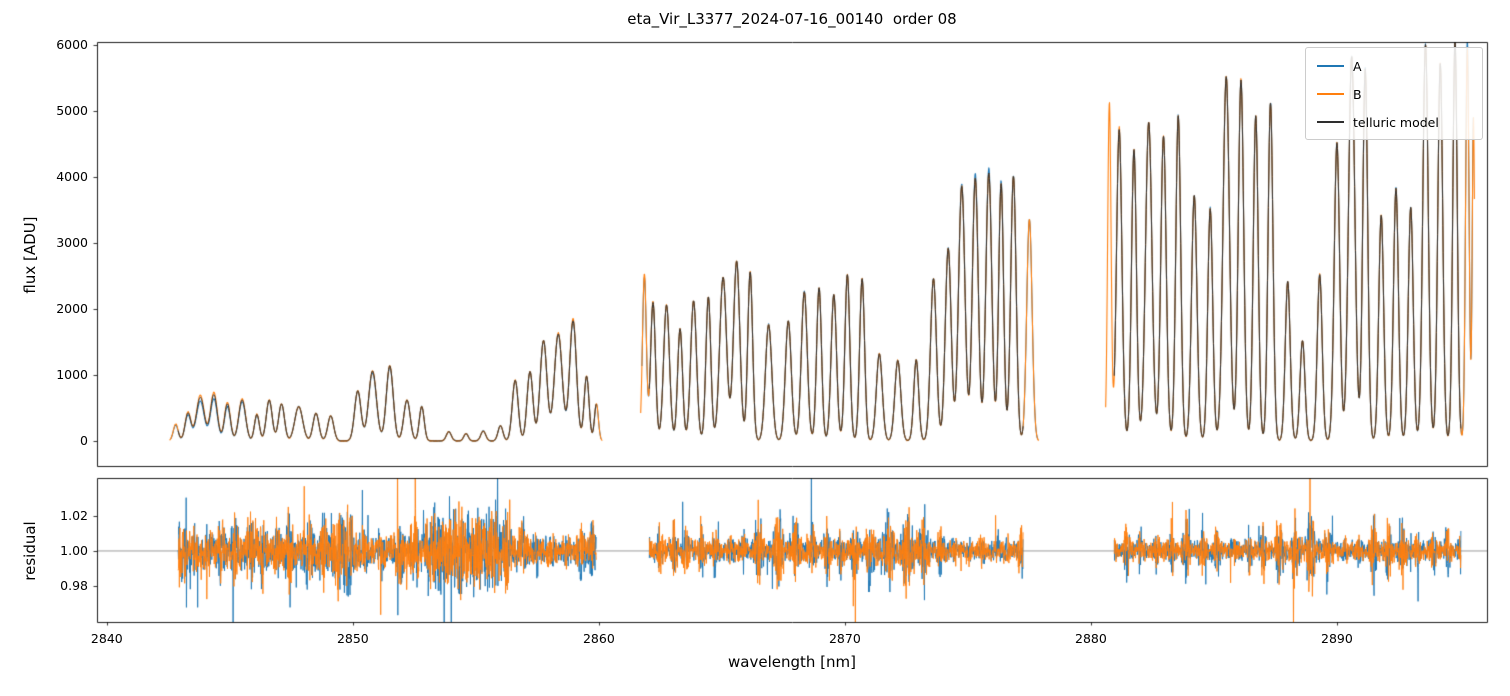  What do you see at coordinates (72, 309) in the screenshot?
I see `flux-y-tick-label: 2000` at bounding box center [72, 309].